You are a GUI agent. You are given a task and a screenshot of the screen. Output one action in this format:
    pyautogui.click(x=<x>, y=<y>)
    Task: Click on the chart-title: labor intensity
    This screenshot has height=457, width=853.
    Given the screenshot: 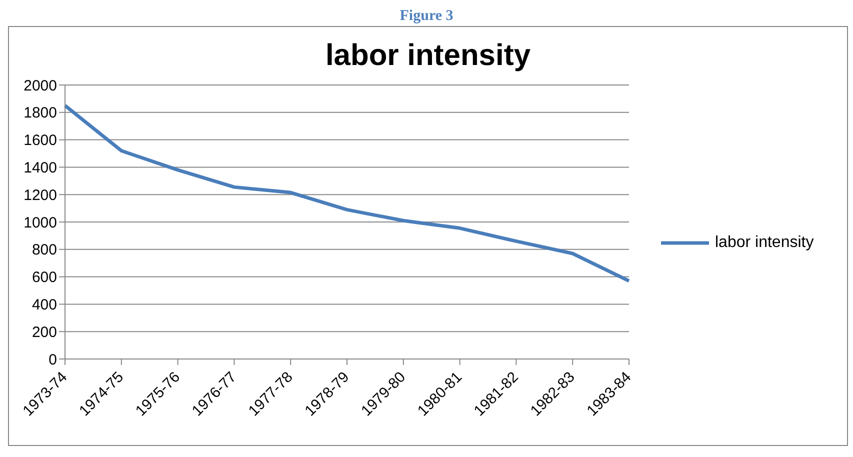 What is the action you would take?
    pyautogui.click(x=428, y=56)
    